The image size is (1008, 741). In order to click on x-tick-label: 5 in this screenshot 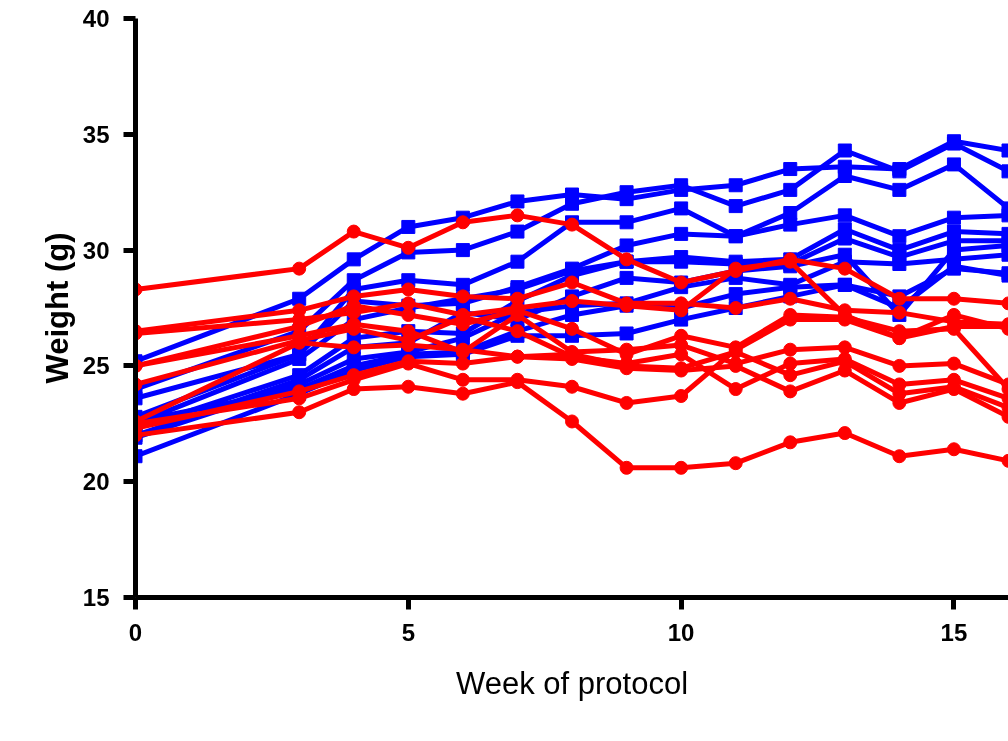, I will do `click(408, 632)`.